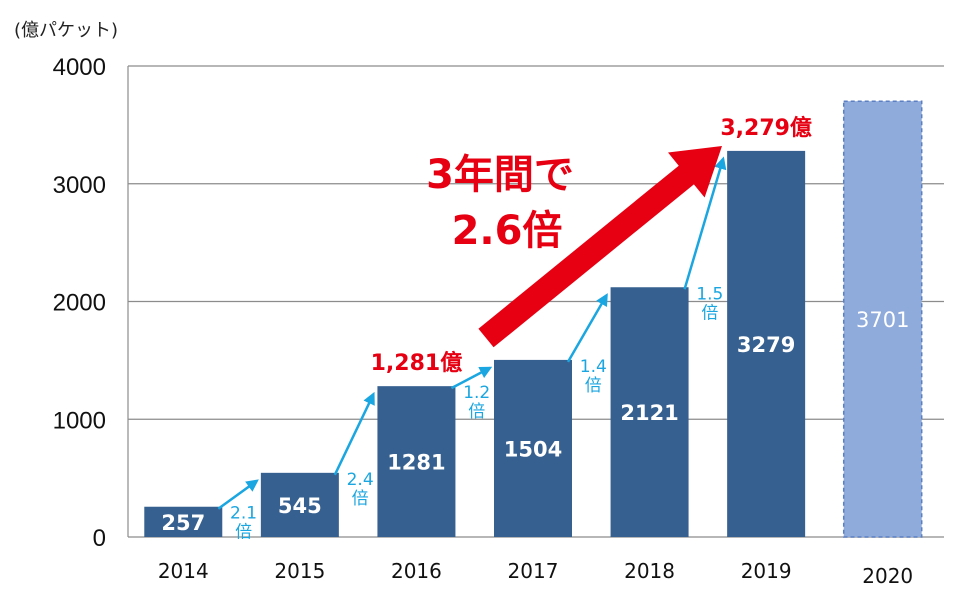  What do you see at coordinates (766, 128) in the screenshot?
I see `highlight-value-callout: 3,279億` at bounding box center [766, 128].